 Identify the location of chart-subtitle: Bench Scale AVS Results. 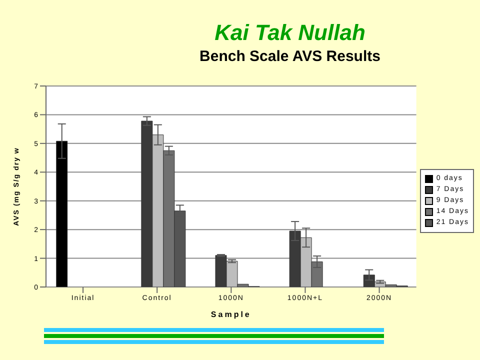
(290, 56).